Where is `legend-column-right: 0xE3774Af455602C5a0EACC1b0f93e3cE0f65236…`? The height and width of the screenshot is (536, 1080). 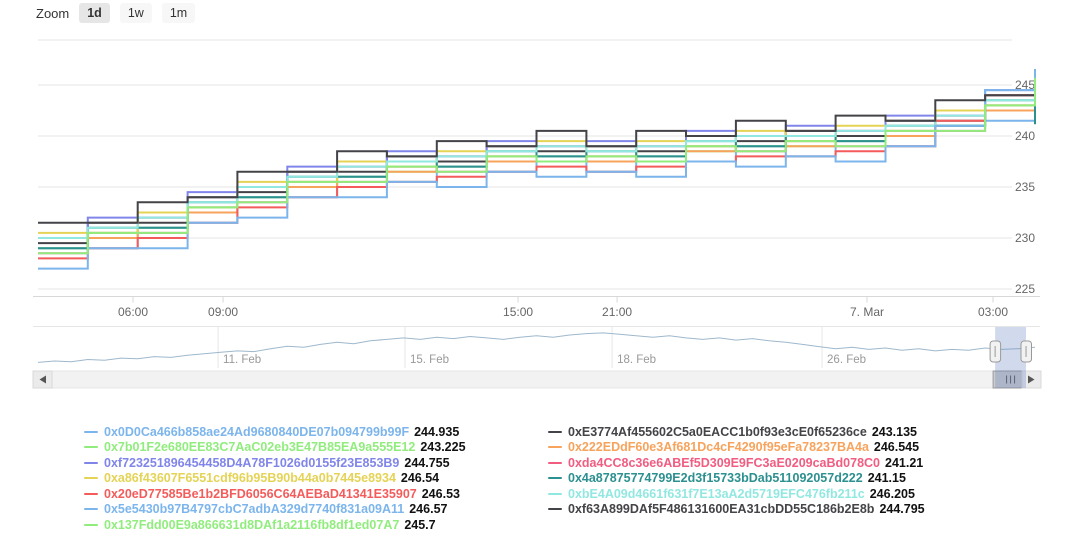
legend-column-right: 0xE3774Af455602C5a0EACC1b0f93e3cE0f65236… is located at coordinates (736, 470).